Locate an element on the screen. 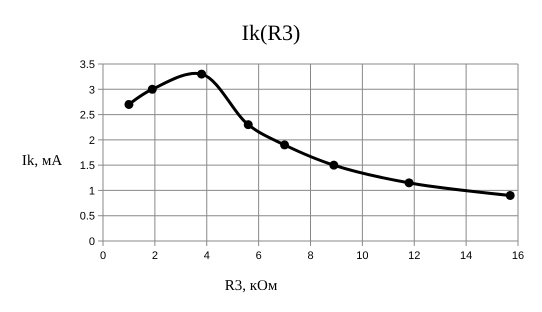 The height and width of the screenshot is (312, 542). y-tick-label: 0 is located at coordinates (91, 242).